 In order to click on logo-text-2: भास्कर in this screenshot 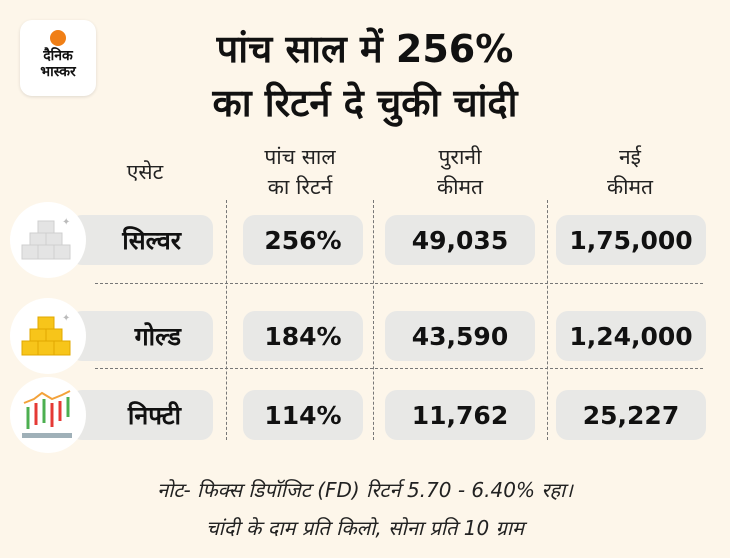, I will do `click(58, 72)`.